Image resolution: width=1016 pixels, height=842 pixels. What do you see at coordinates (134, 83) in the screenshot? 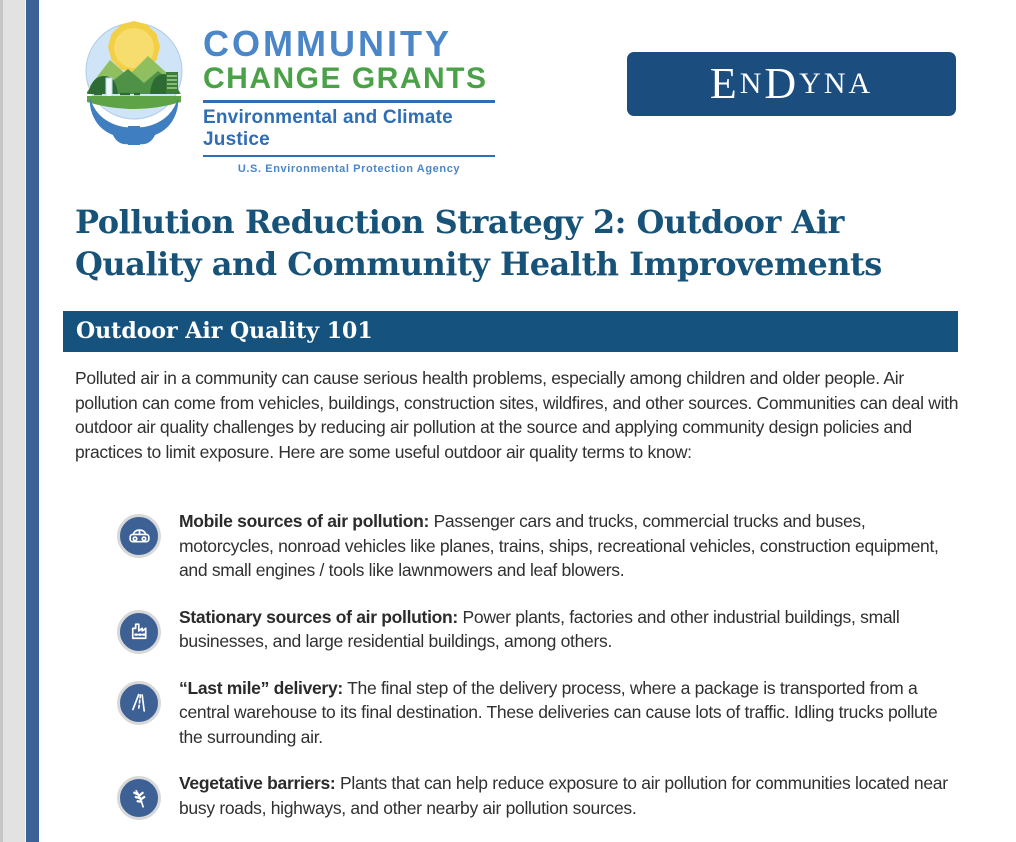
I see `community-change-grants-emblem-icon` at bounding box center [134, 83].